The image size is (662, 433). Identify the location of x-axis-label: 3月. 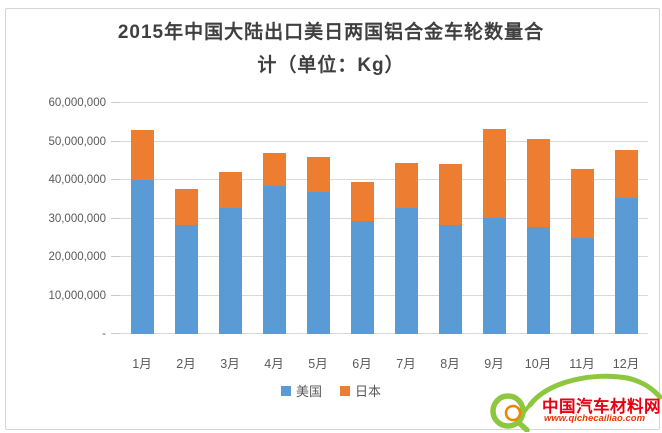
(230, 364).